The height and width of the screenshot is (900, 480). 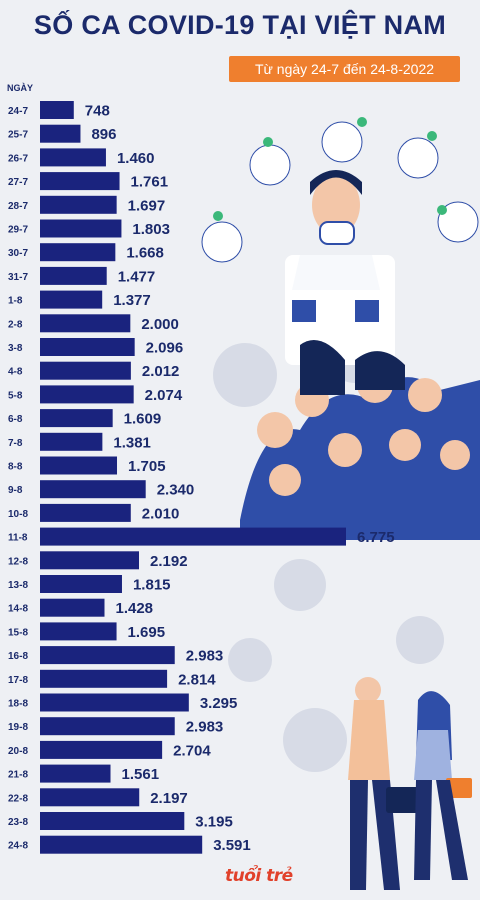 What do you see at coordinates (18, 798) in the screenshot?
I see `category-label: 22-8` at bounding box center [18, 798].